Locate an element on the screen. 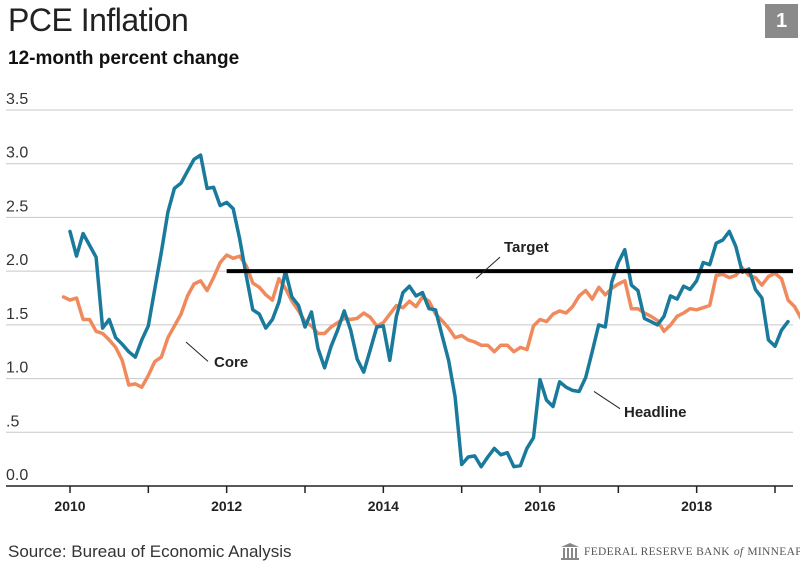 This screenshot has width=800, height=568. core-label: Core is located at coordinates (231, 362).